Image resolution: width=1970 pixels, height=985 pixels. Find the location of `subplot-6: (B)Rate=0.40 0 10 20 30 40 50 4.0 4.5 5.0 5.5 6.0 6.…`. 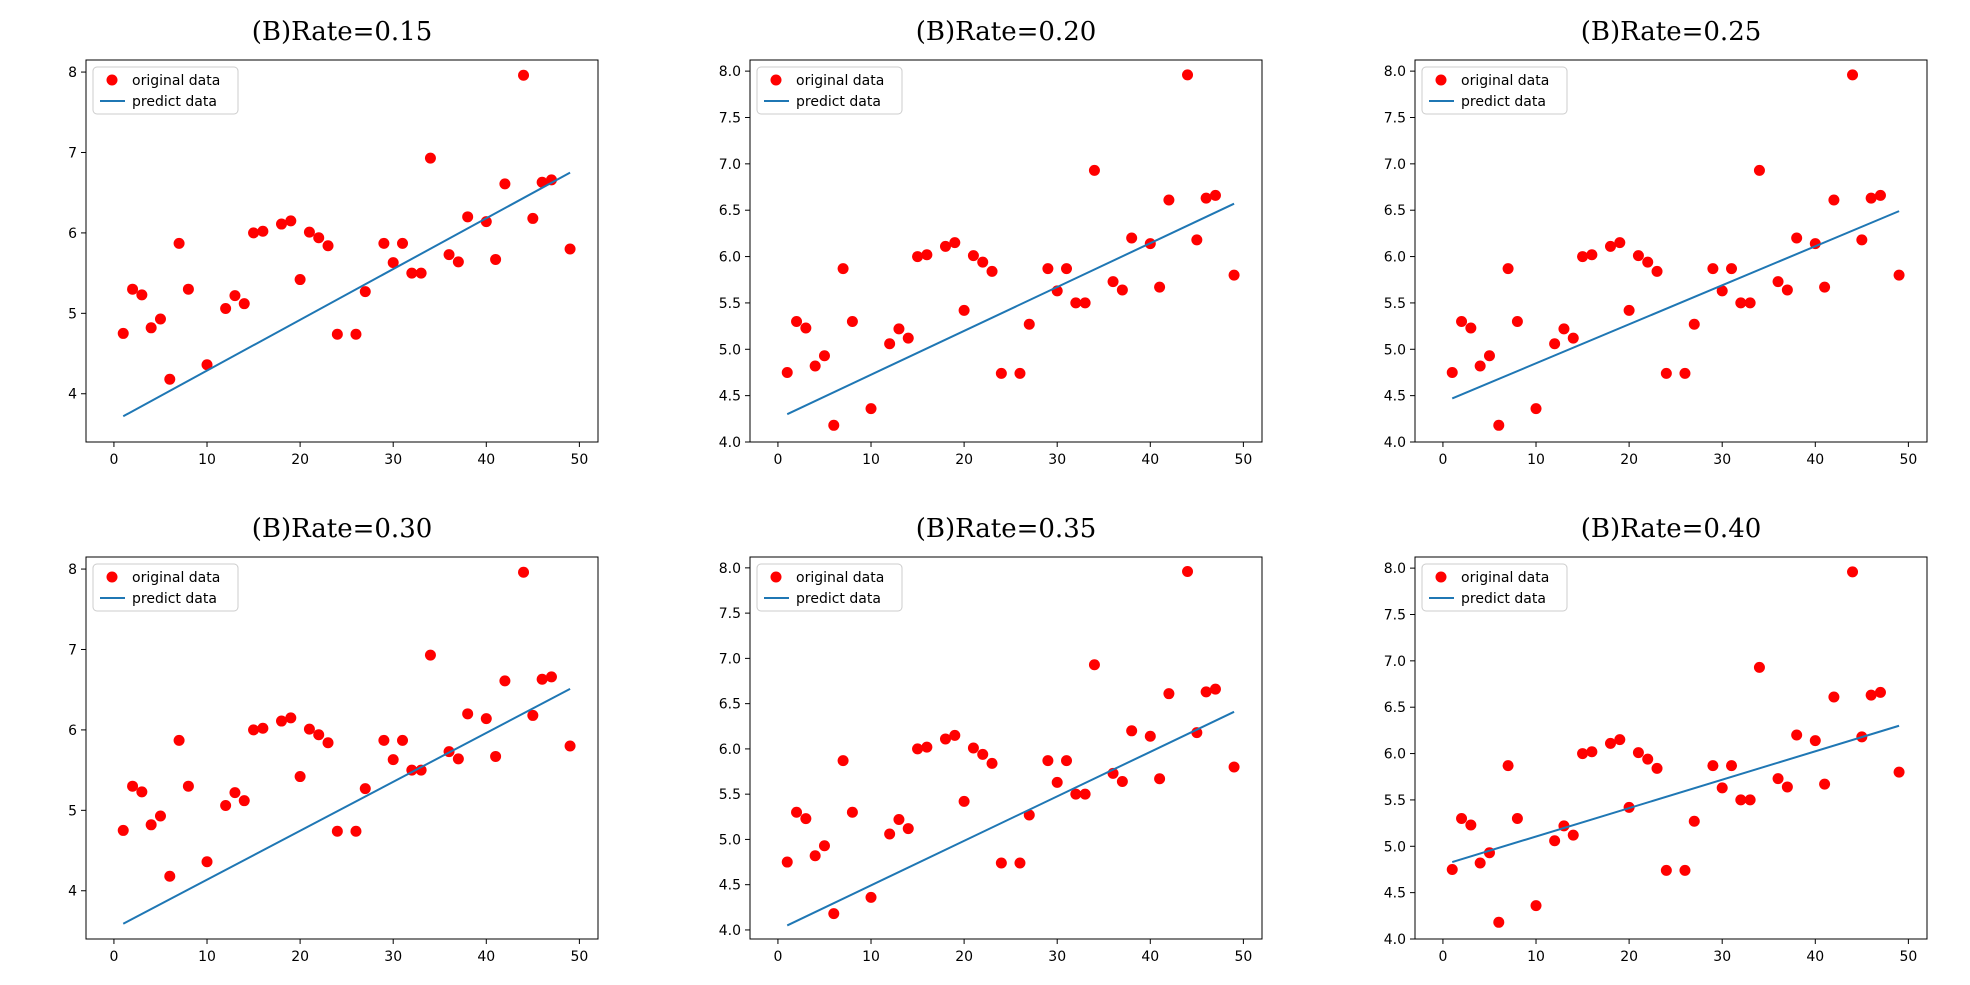

subplot-6: (B)Rate=0.40 0 10 20 30 40 50 4.0 4.5 5.0 5.5 6.0 6.… is located at coordinates (1656, 739).